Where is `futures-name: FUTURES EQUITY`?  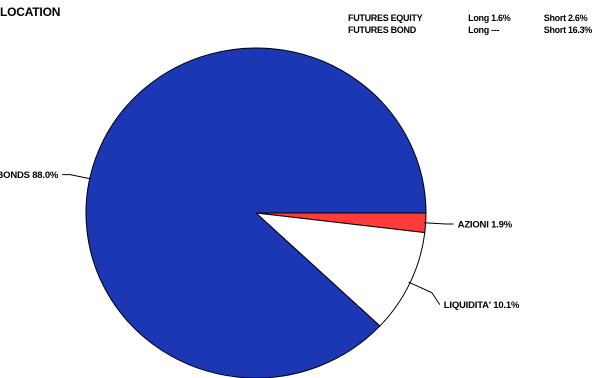
futures-name: FUTURES EQUITY is located at coordinates (385, 18).